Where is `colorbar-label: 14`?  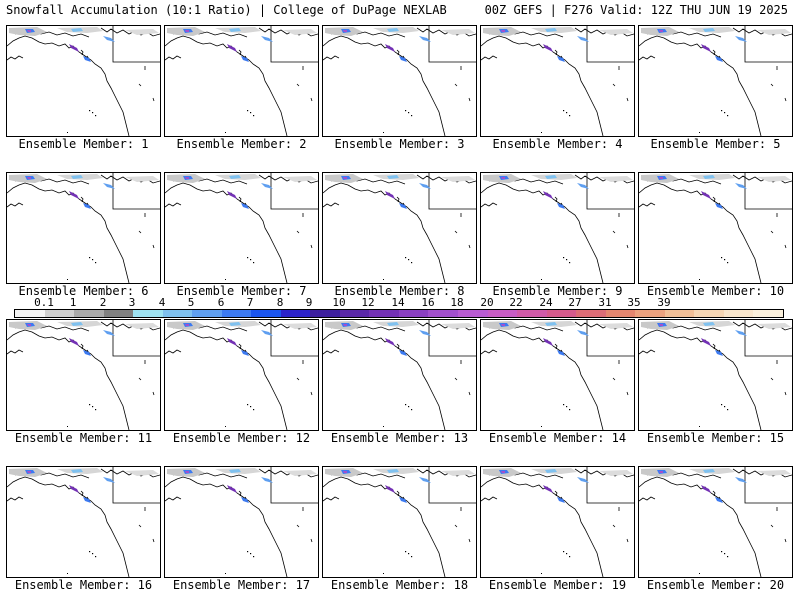
colorbar-label: 14 is located at coordinates (398, 302).